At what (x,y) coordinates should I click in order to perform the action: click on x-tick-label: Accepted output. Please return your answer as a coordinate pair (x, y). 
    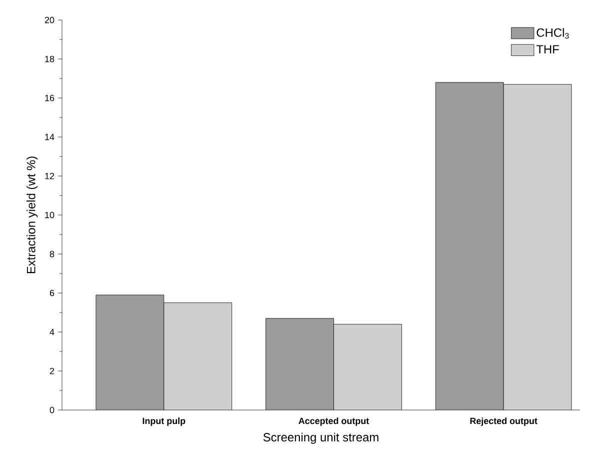
    Looking at the image, I should click on (333, 422).